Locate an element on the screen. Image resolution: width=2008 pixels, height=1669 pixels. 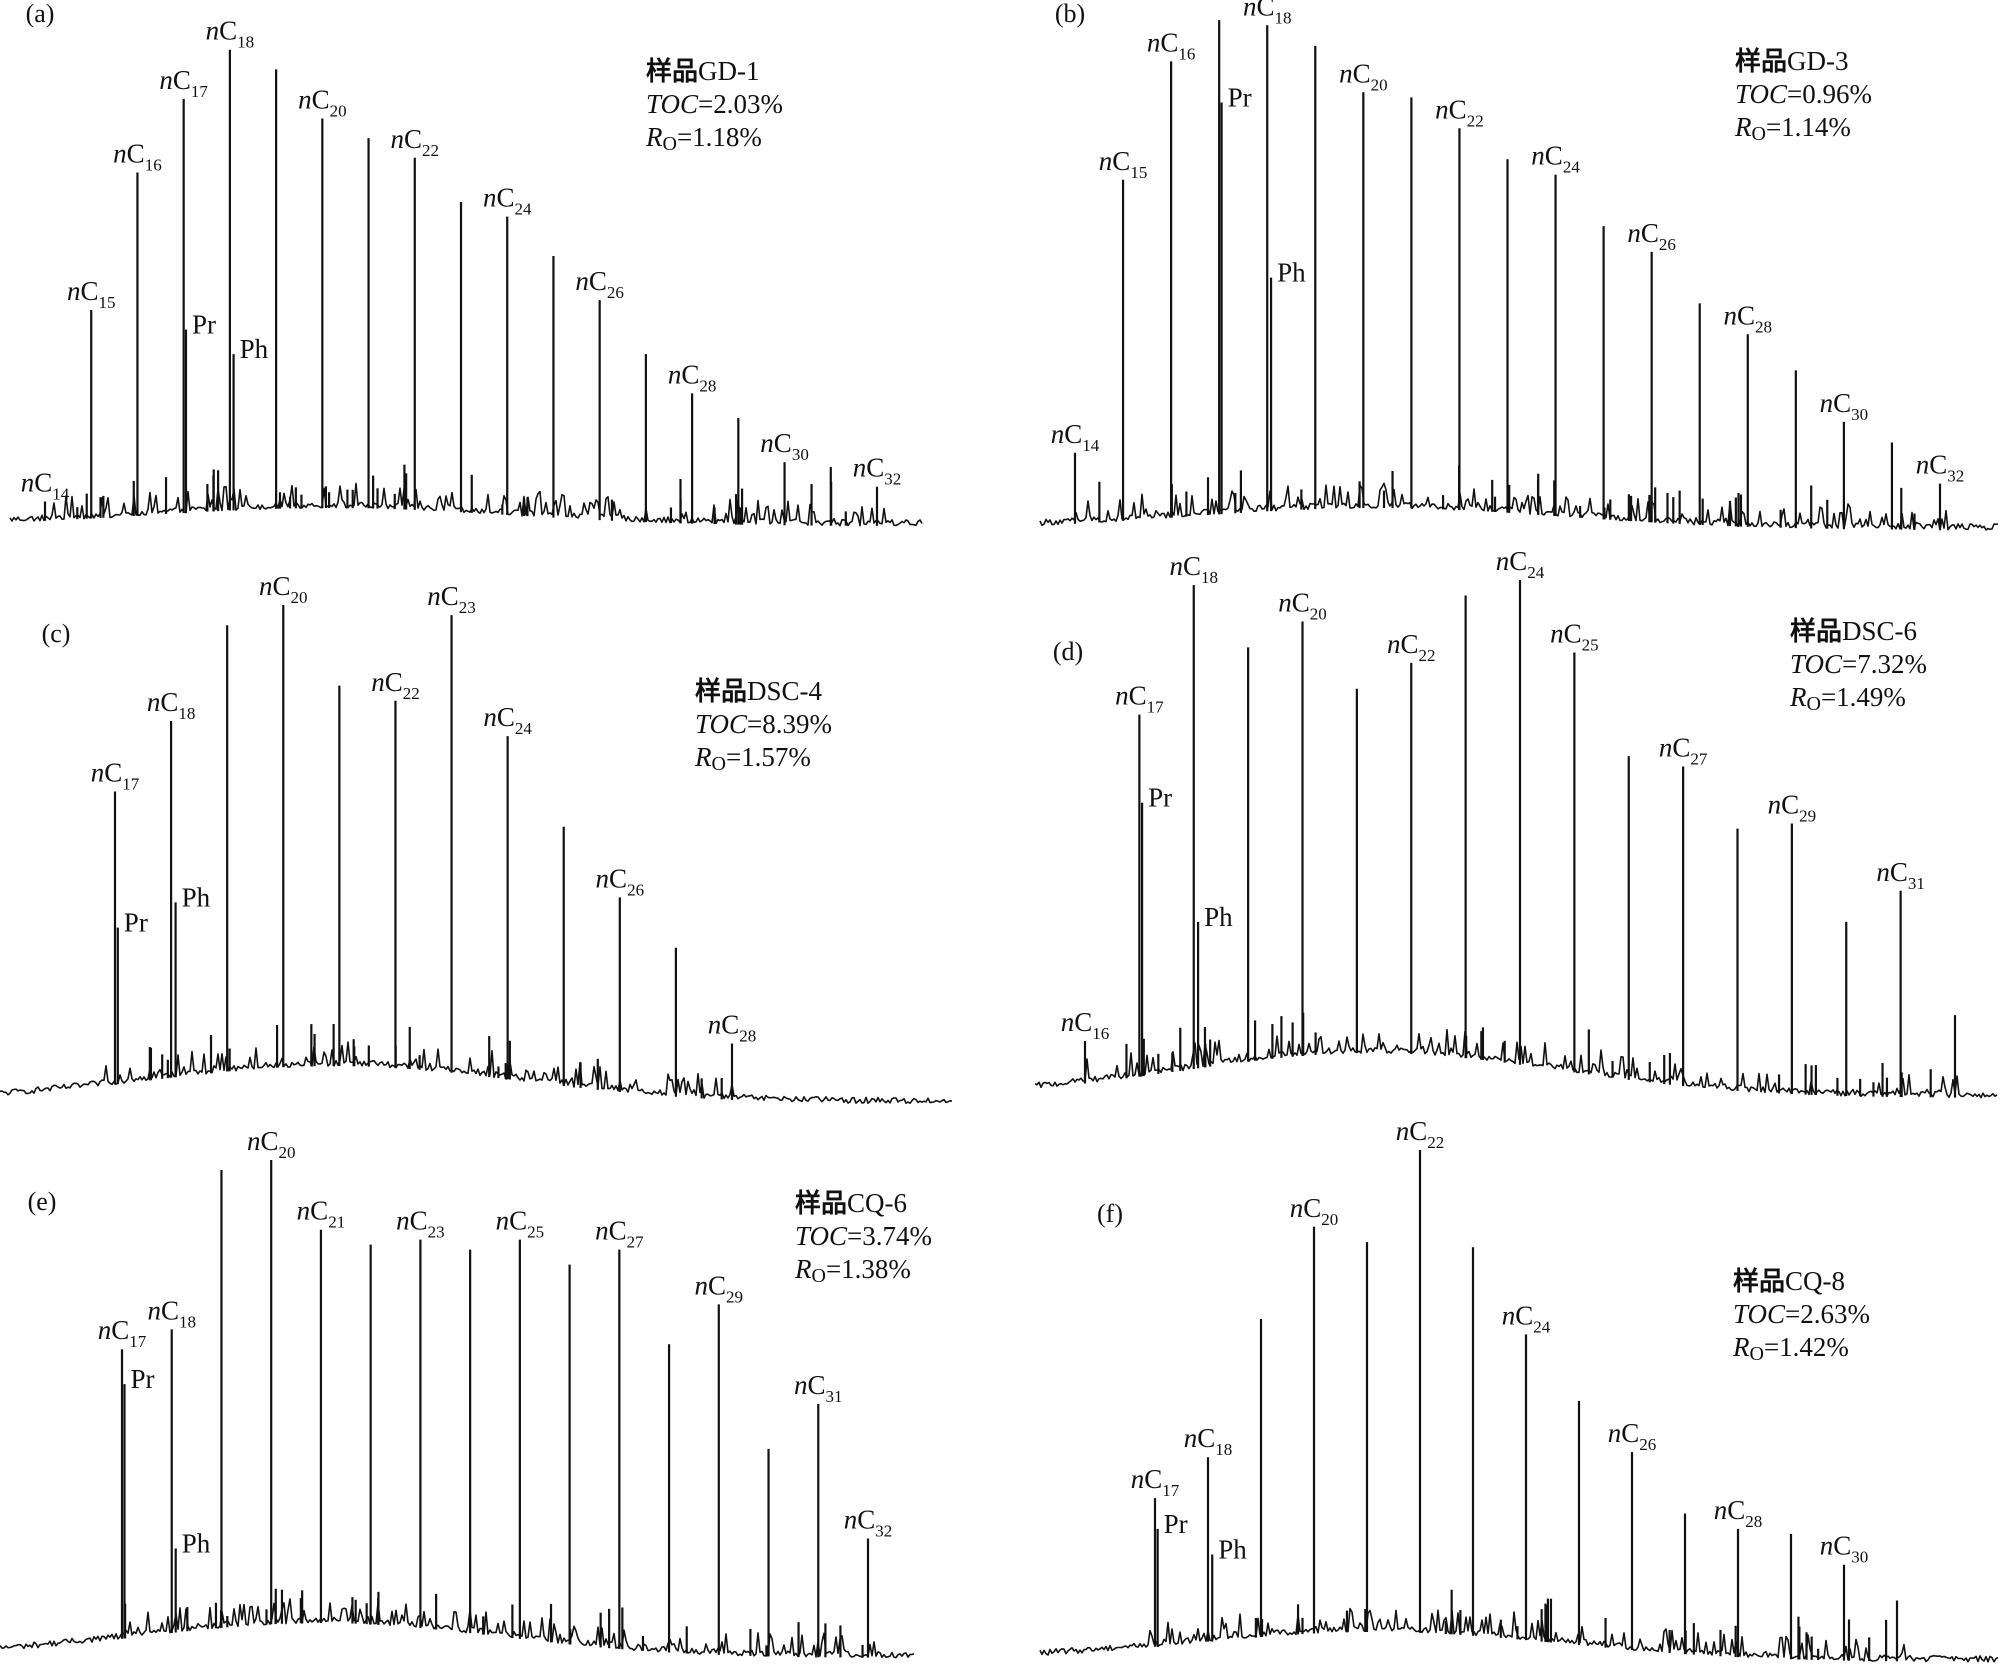
sample-label: 样品DSC-6 is located at coordinates (1853, 631).